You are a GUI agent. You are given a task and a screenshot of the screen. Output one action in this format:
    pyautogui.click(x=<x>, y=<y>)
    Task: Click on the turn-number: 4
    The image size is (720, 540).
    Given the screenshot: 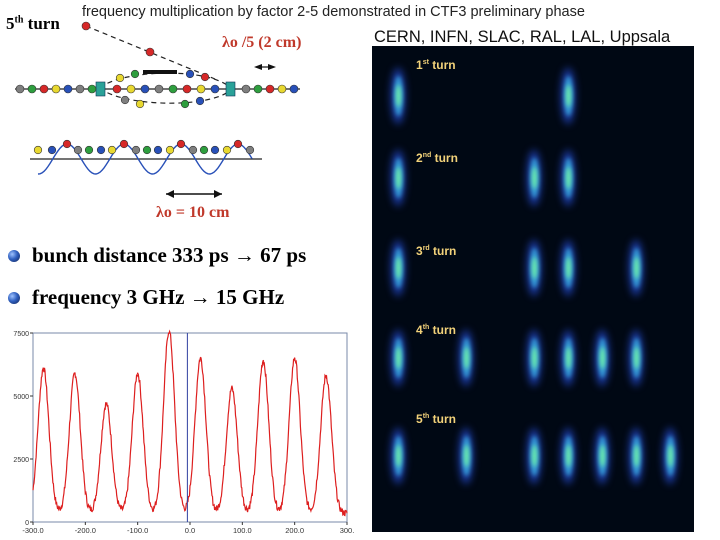 What is the action you would take?
    pyautogui.click(x=419, y=330)
    